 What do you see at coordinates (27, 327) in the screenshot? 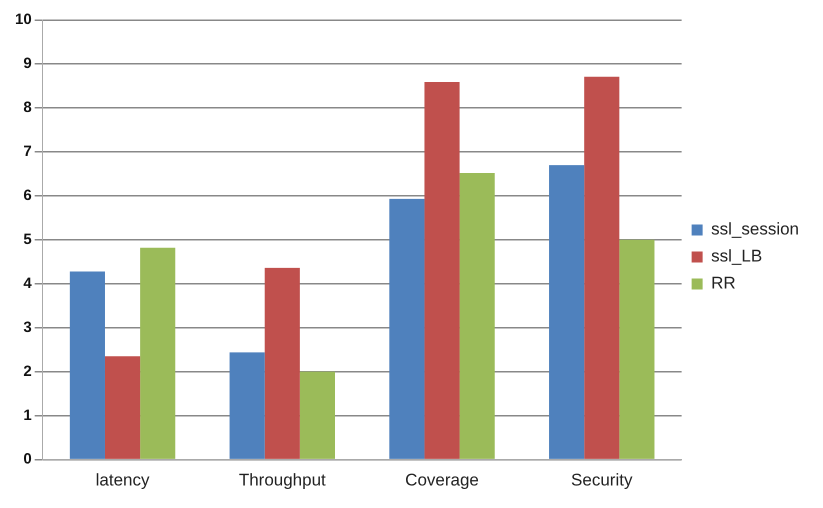
I see `y-tick-label: 3` at bounding box center [27, 327].